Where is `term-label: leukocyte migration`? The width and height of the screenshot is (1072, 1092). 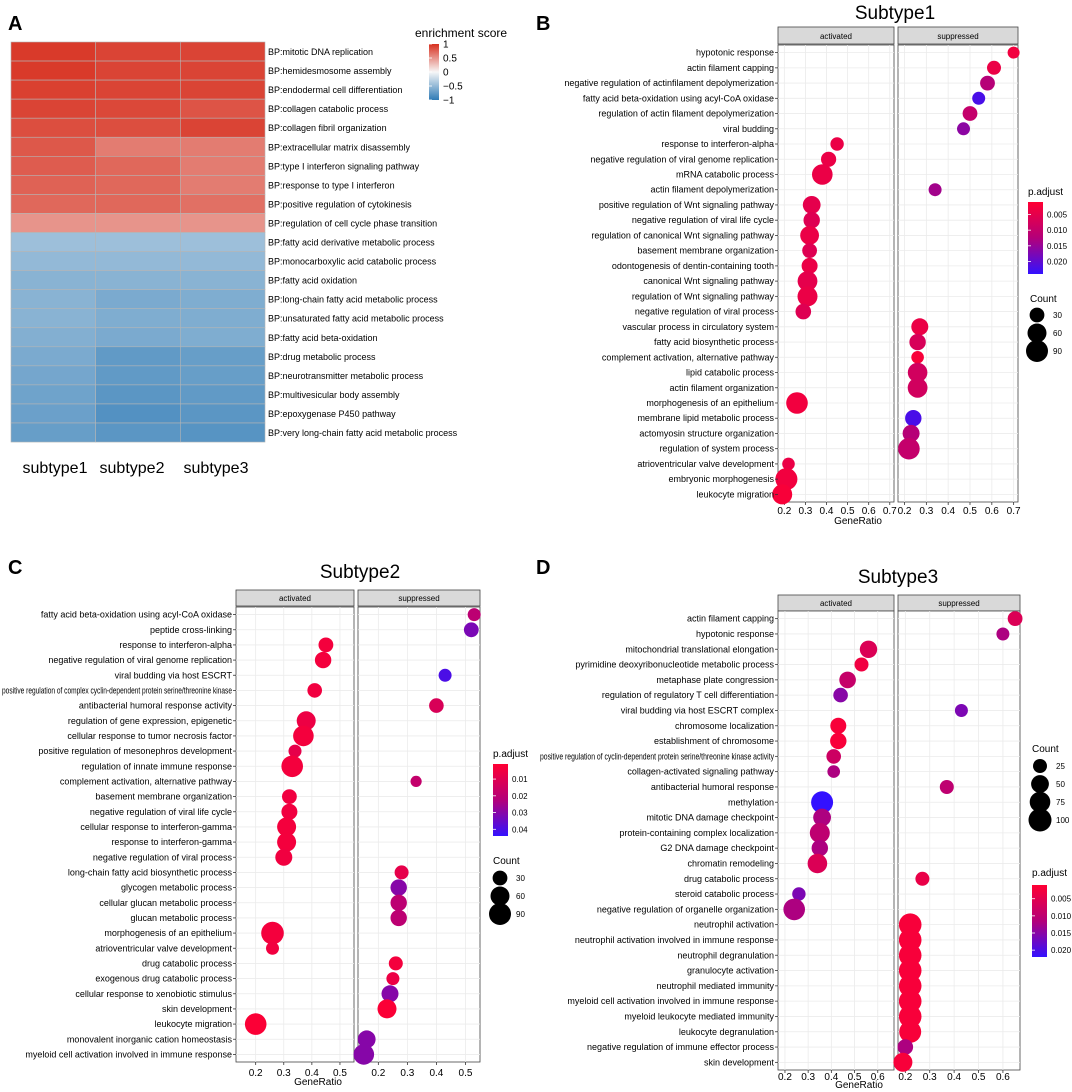
term-label: leukocyte migration is located at coordinates (735, 494).